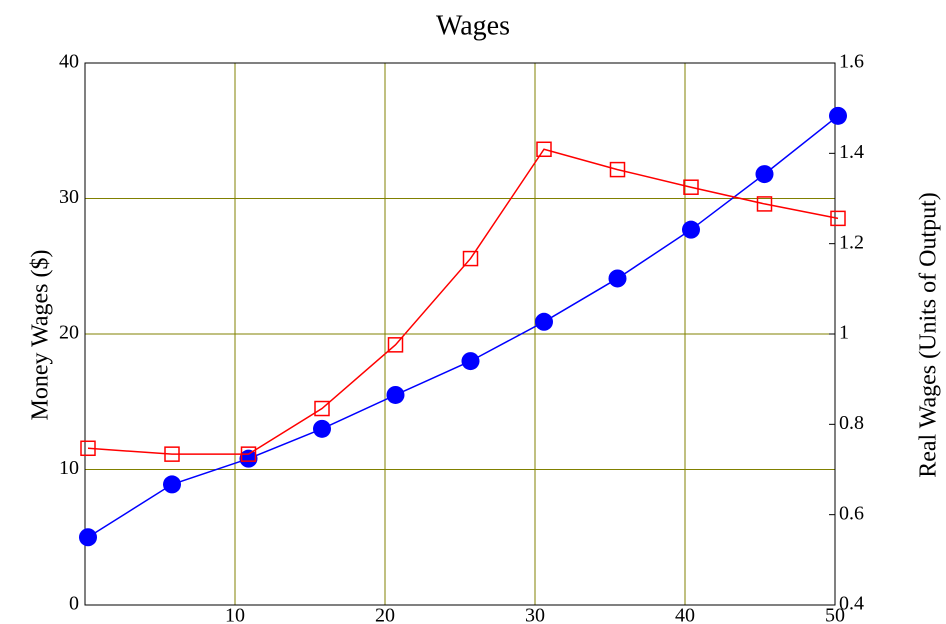 The width and height of the screenshot is (946, 624). What do you see at coordinates (41, 335) in the screenshot?
I see `y-axis-label: Money Wages ($)` at bounding box center [41, 335].